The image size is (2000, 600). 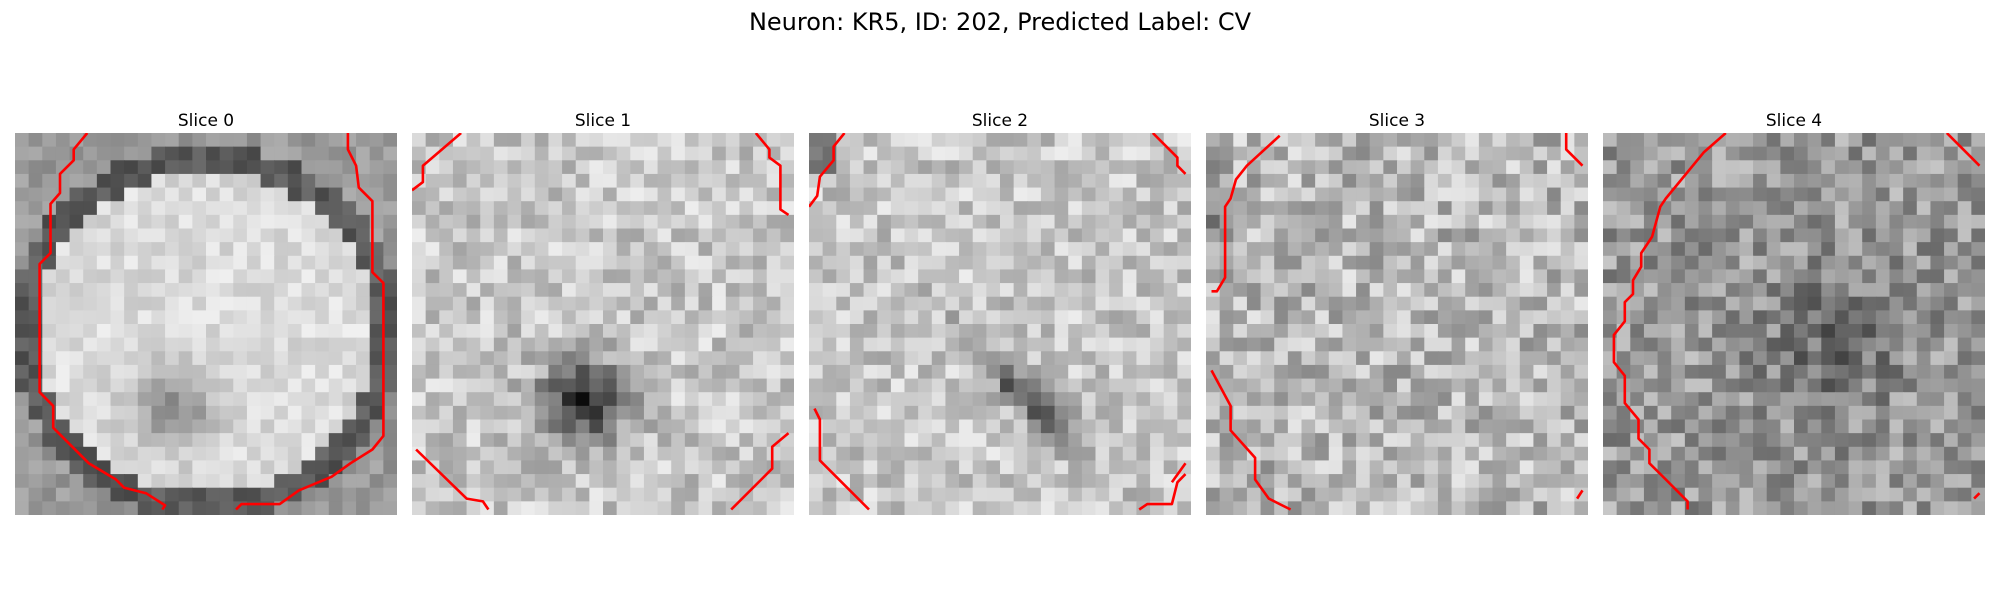 I want to click on slice-panel-3: Slice 3, so click(x=1397, y=312).